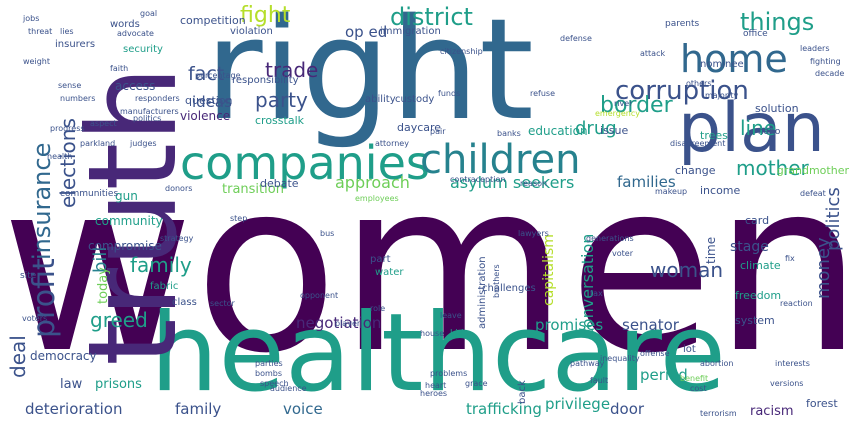 The image size is (851, 432). Describe the element at coordinates (369, 76) in the screenshot. I see `cloud-word: right` at that location.